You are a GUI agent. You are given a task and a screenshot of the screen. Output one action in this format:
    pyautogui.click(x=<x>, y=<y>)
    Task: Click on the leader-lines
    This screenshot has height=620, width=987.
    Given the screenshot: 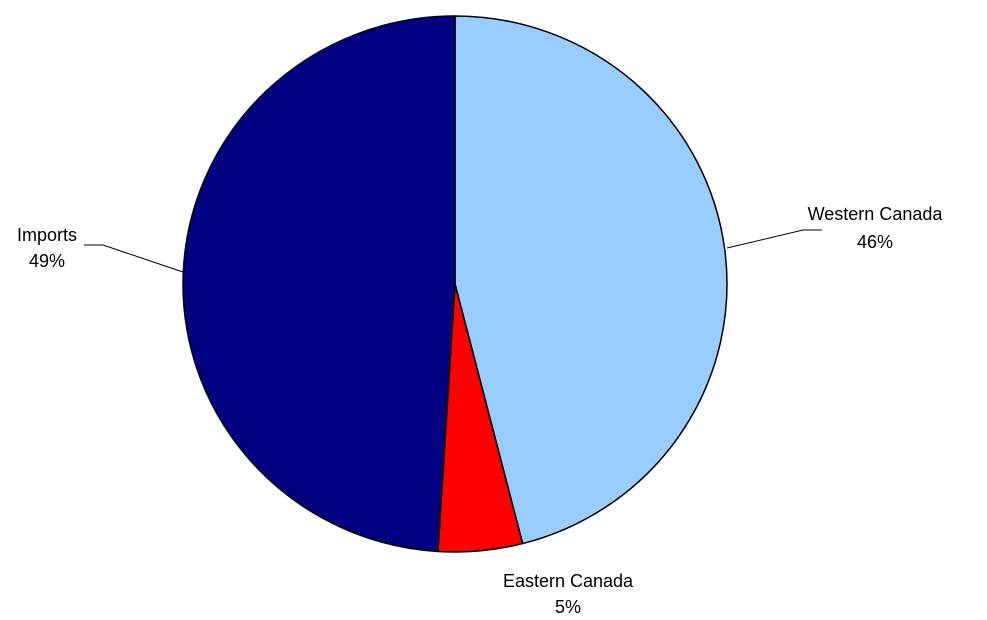 What is the action you would take?
    pyautogui.click(x=453, y=251)
    